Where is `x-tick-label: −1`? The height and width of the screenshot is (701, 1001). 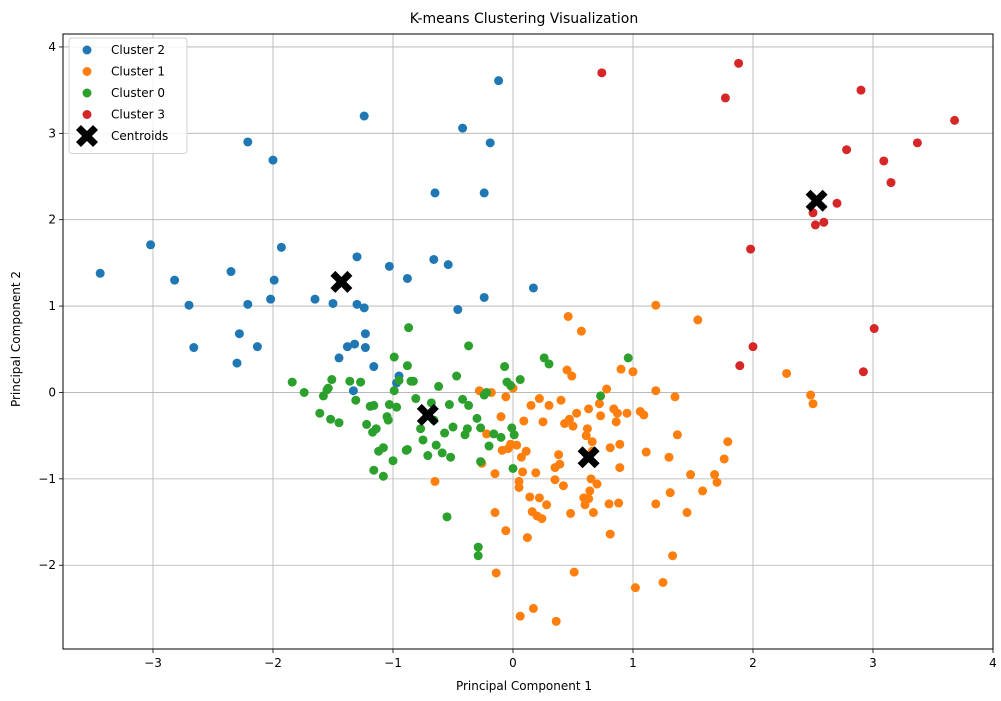 x-tick-label: −1 is located at coordinates (393, 663).